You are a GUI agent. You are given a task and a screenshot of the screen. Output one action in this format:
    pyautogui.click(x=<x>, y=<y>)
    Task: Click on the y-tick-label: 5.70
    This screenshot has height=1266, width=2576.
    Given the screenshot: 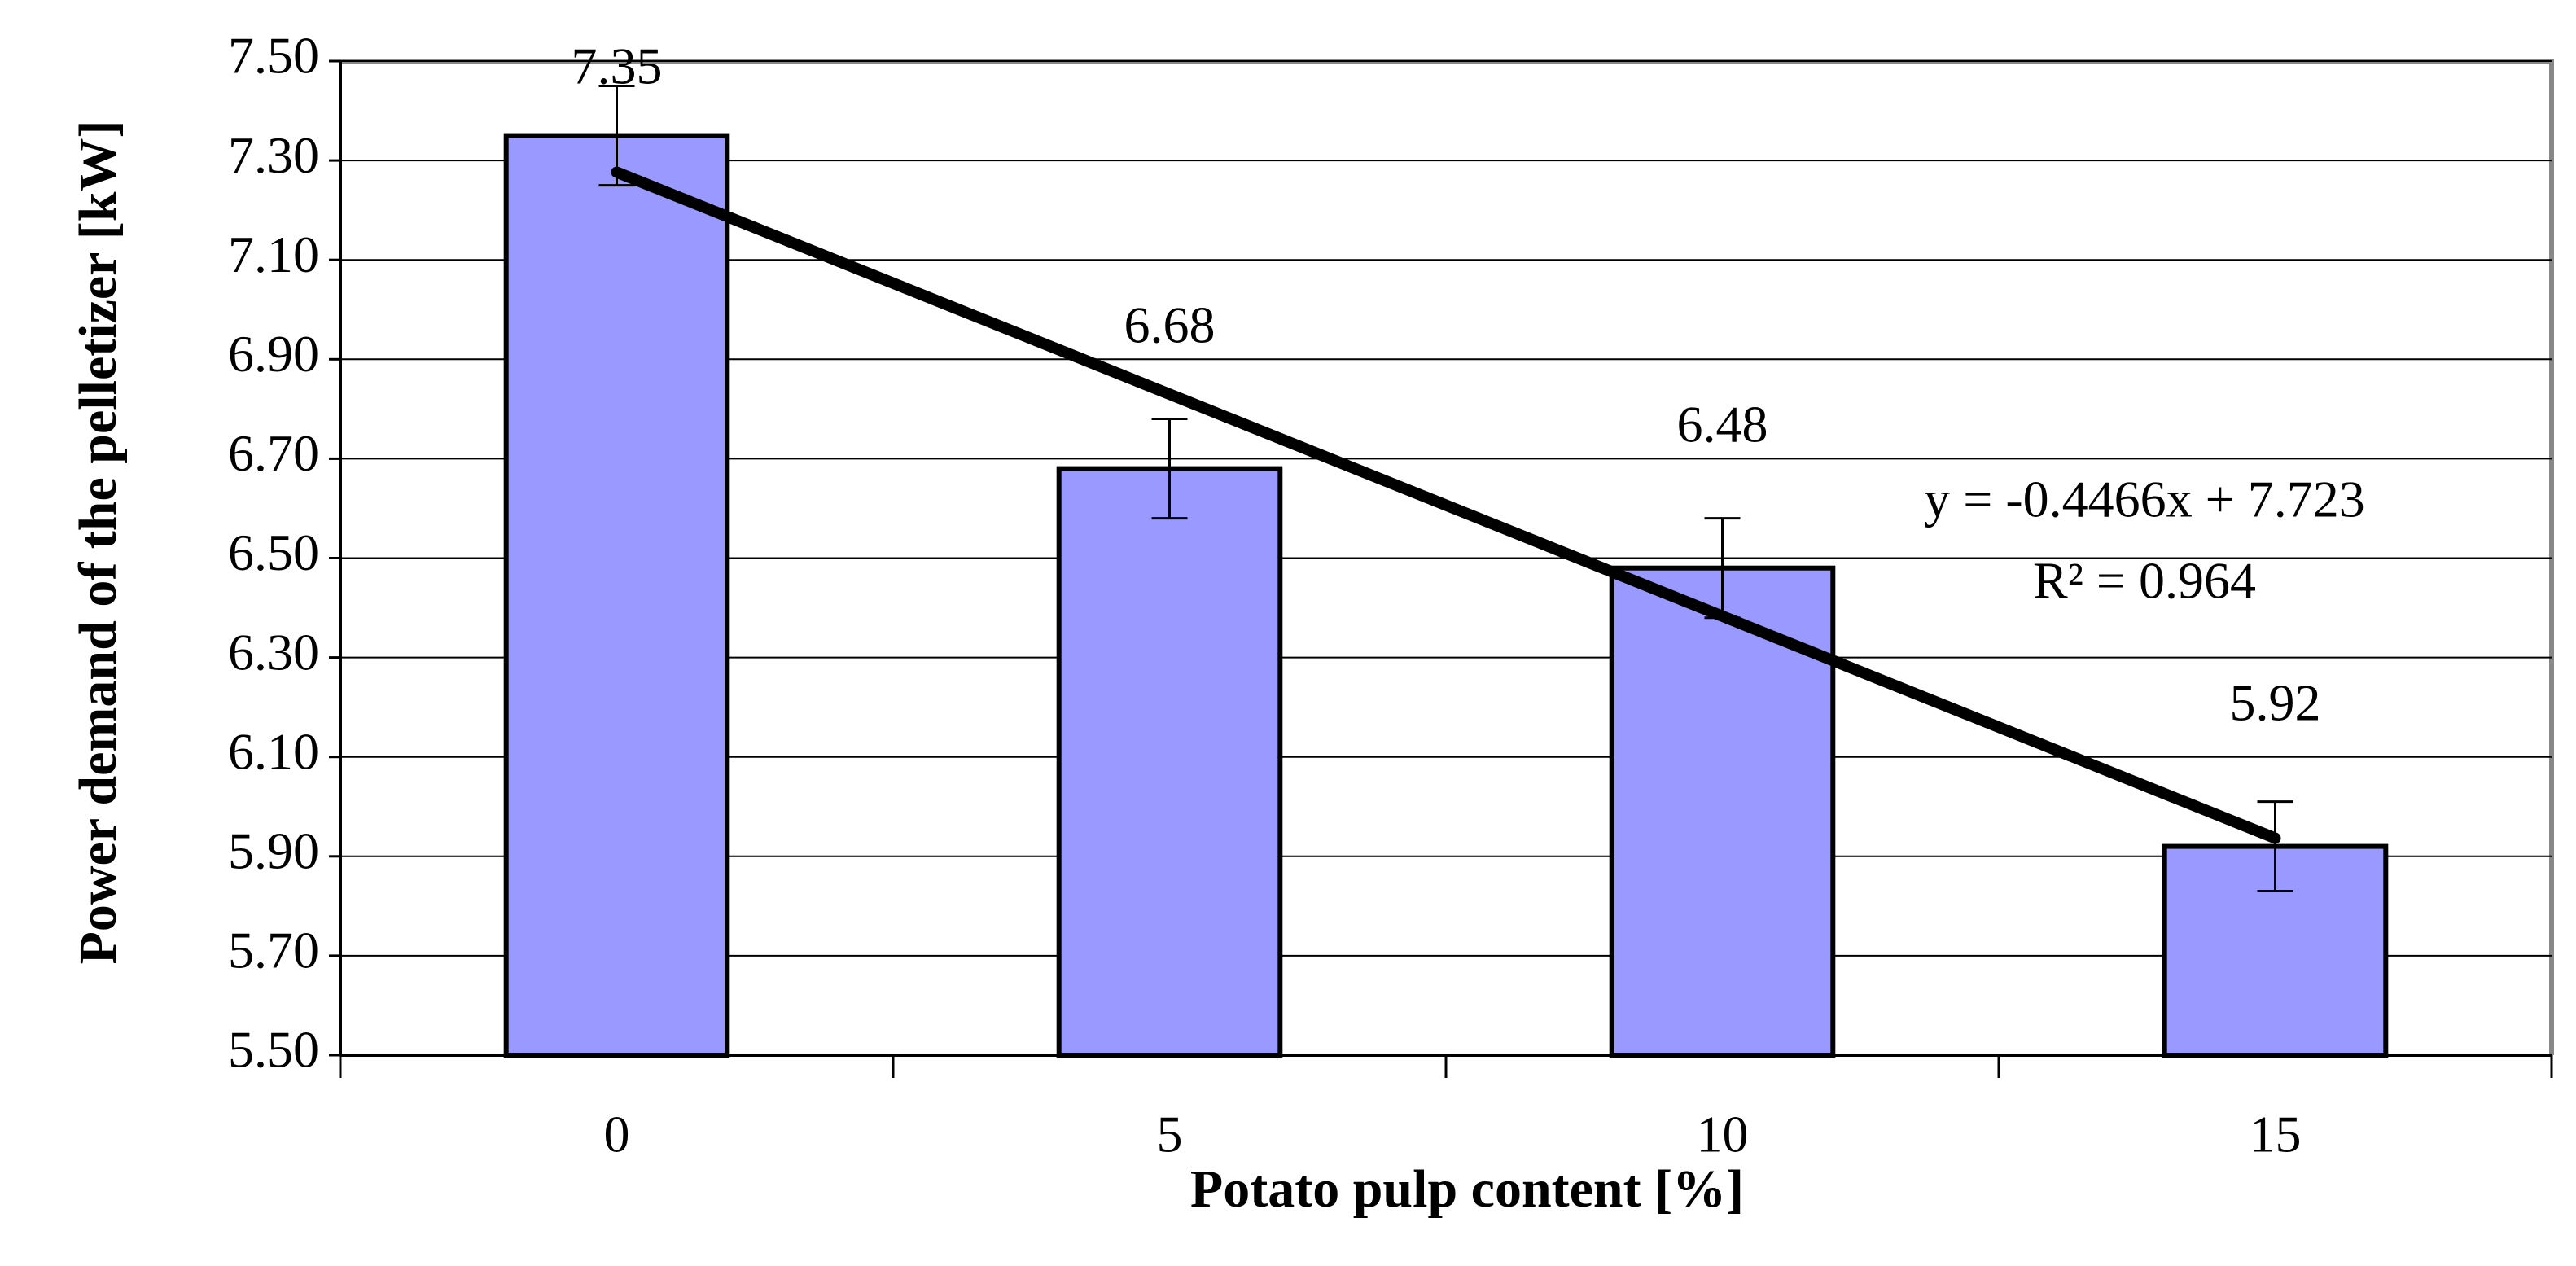 What is the action you would take?
    pyautogui.click(x=273, y=950)
    